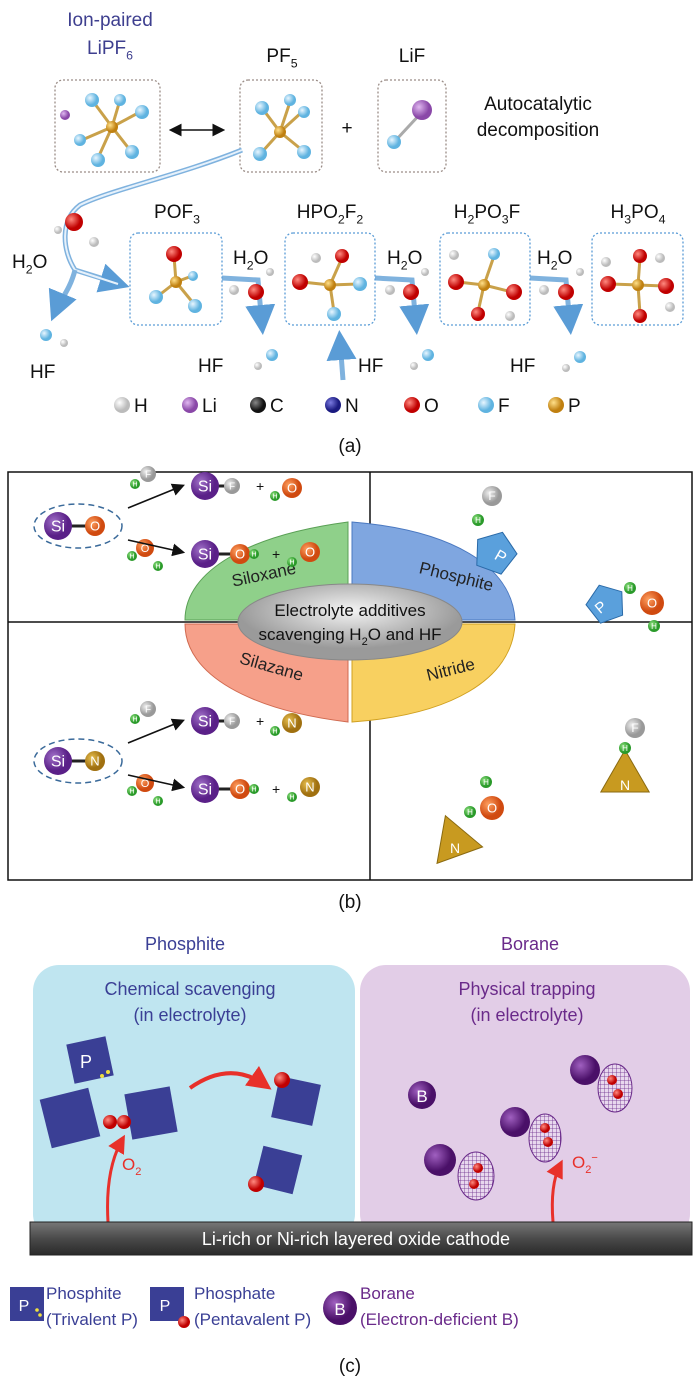 The width and height of the screenshot is (700, 1389). What do you see at coordinates (141, 406) in the screenshot?
I see `legend-label: H` at bounding box center [141, 406].